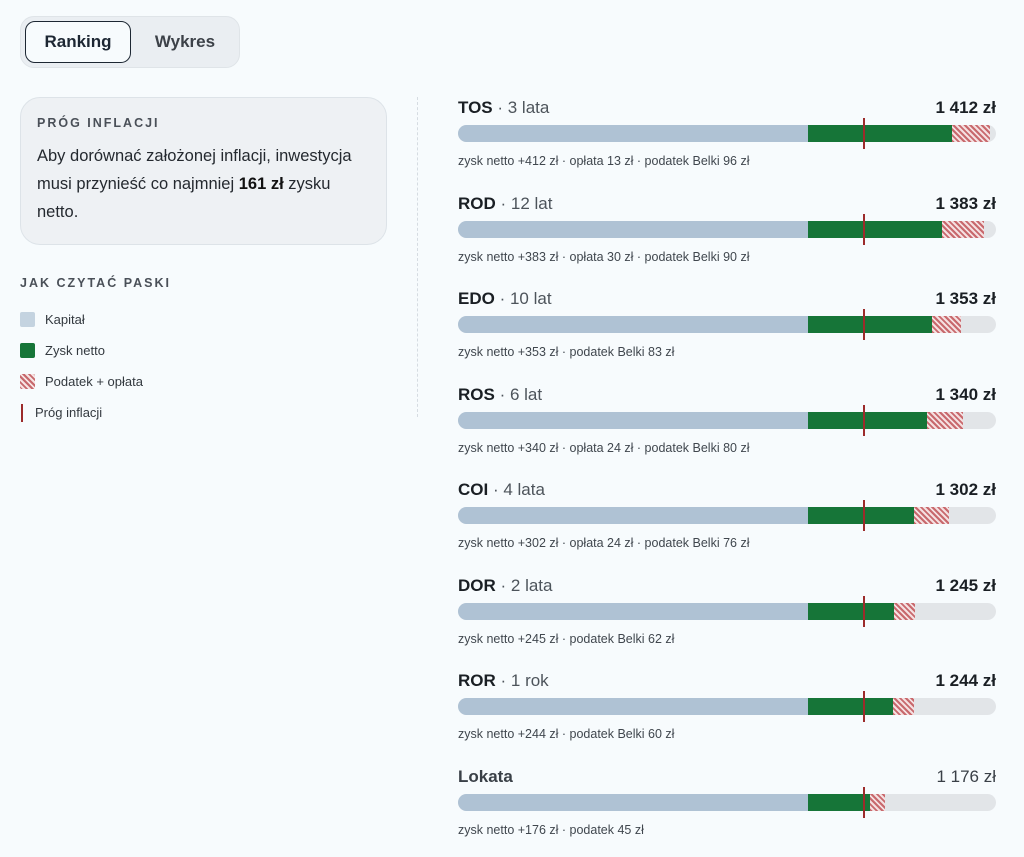 This screenshot has height=857, width=1024. What do you see at coordinates (476, 298) in the screenshot?
I see `row-code: EDO` at bounding box center [476, 298].